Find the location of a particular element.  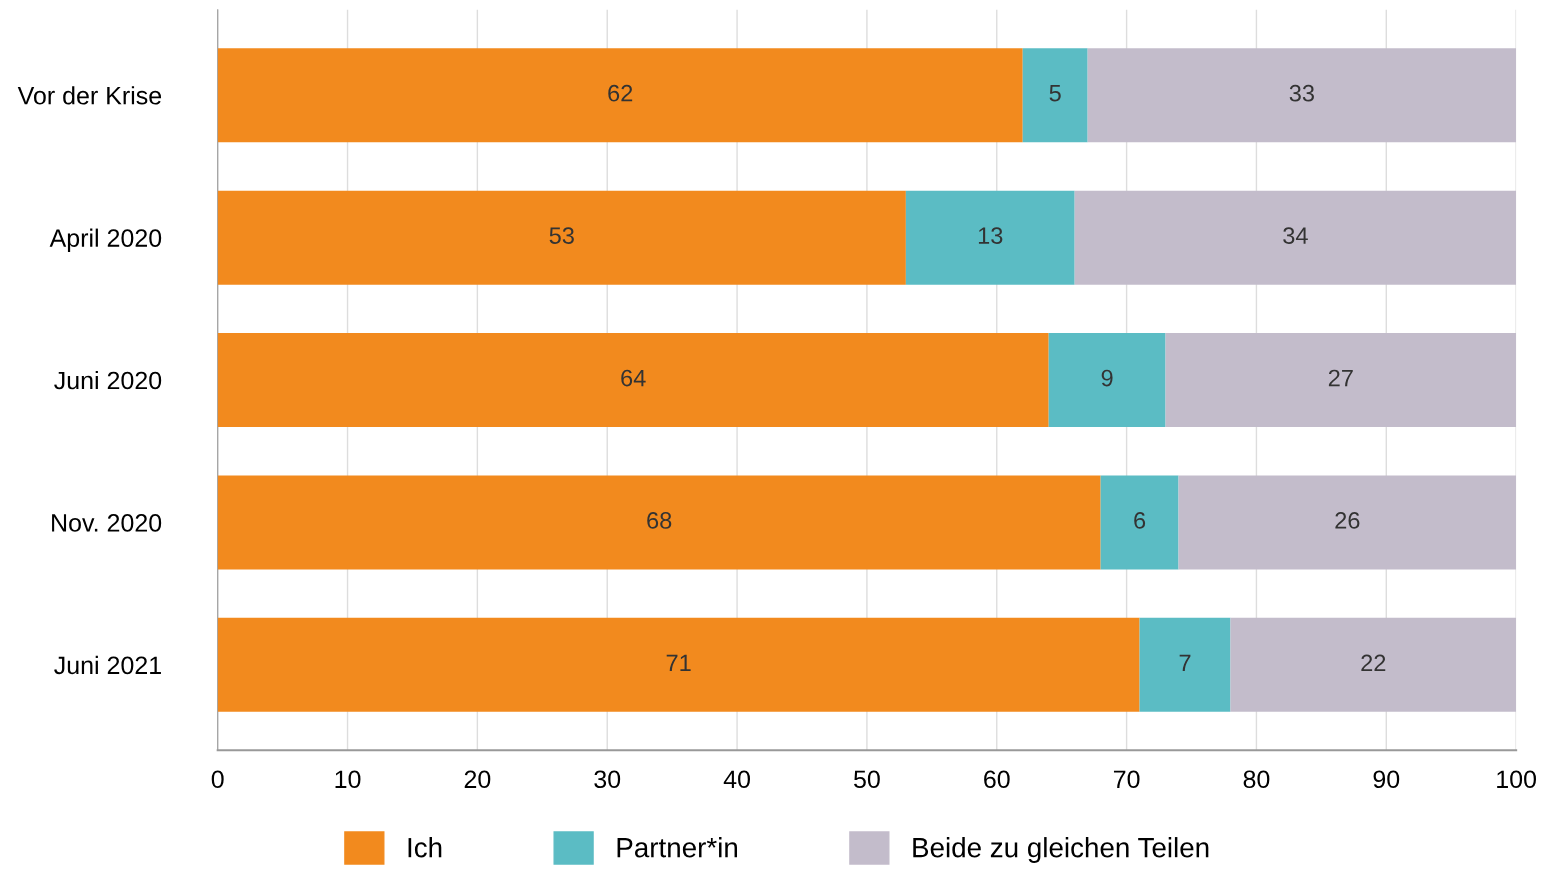

legend-label: Beide zu gleichen Teilen is located at coordinates (1061, 850).